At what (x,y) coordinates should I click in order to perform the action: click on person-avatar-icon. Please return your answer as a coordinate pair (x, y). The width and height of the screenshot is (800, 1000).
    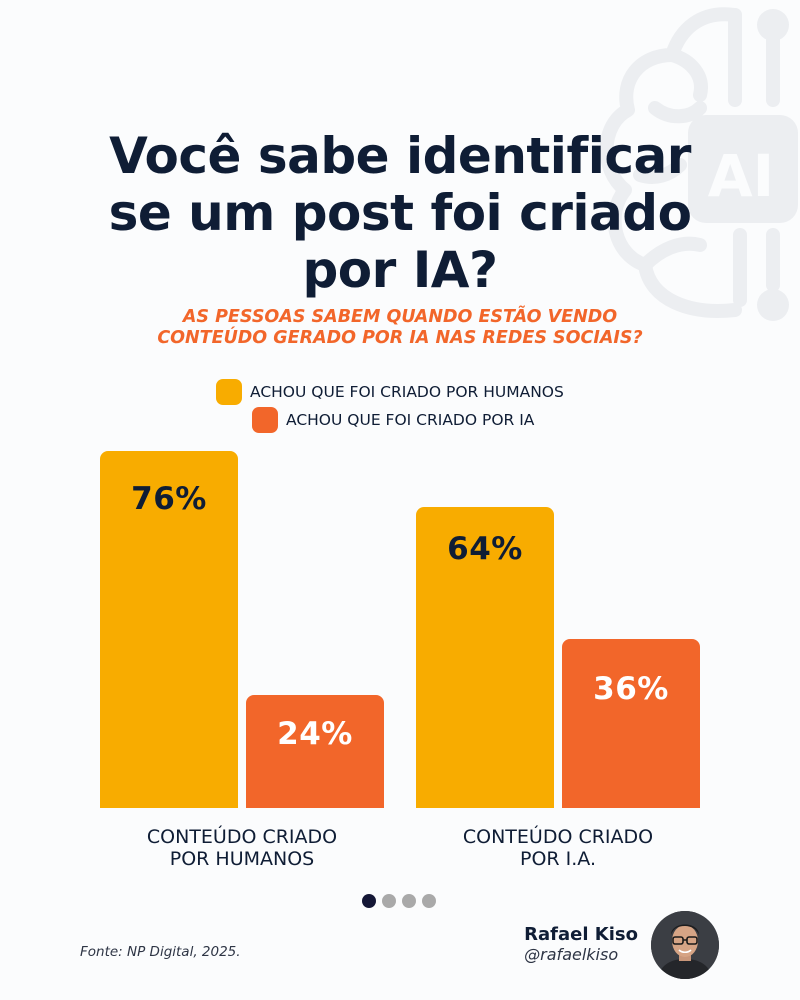
    Looking at the image, I should click on (685, 945).